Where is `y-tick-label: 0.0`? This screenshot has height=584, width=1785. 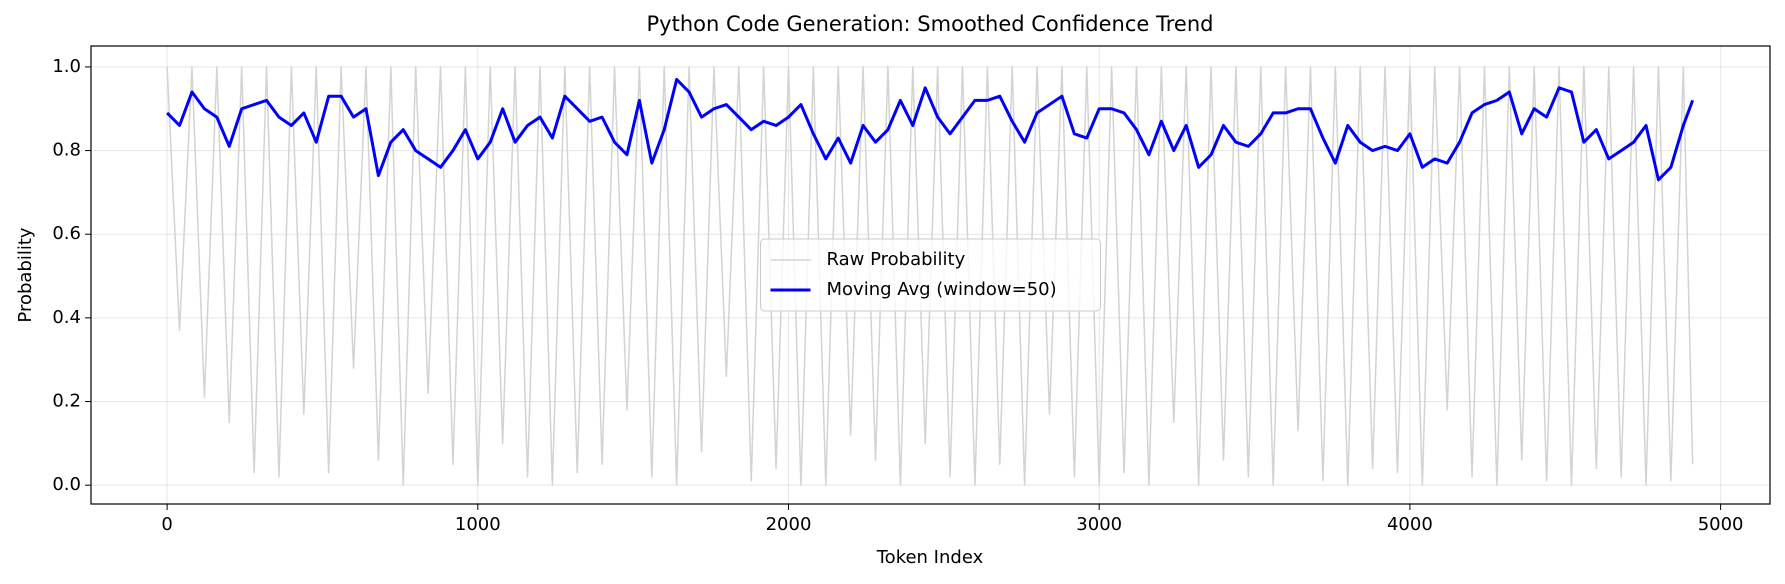 y-tick-label: 0.0 is located at coordinates (66, 484).